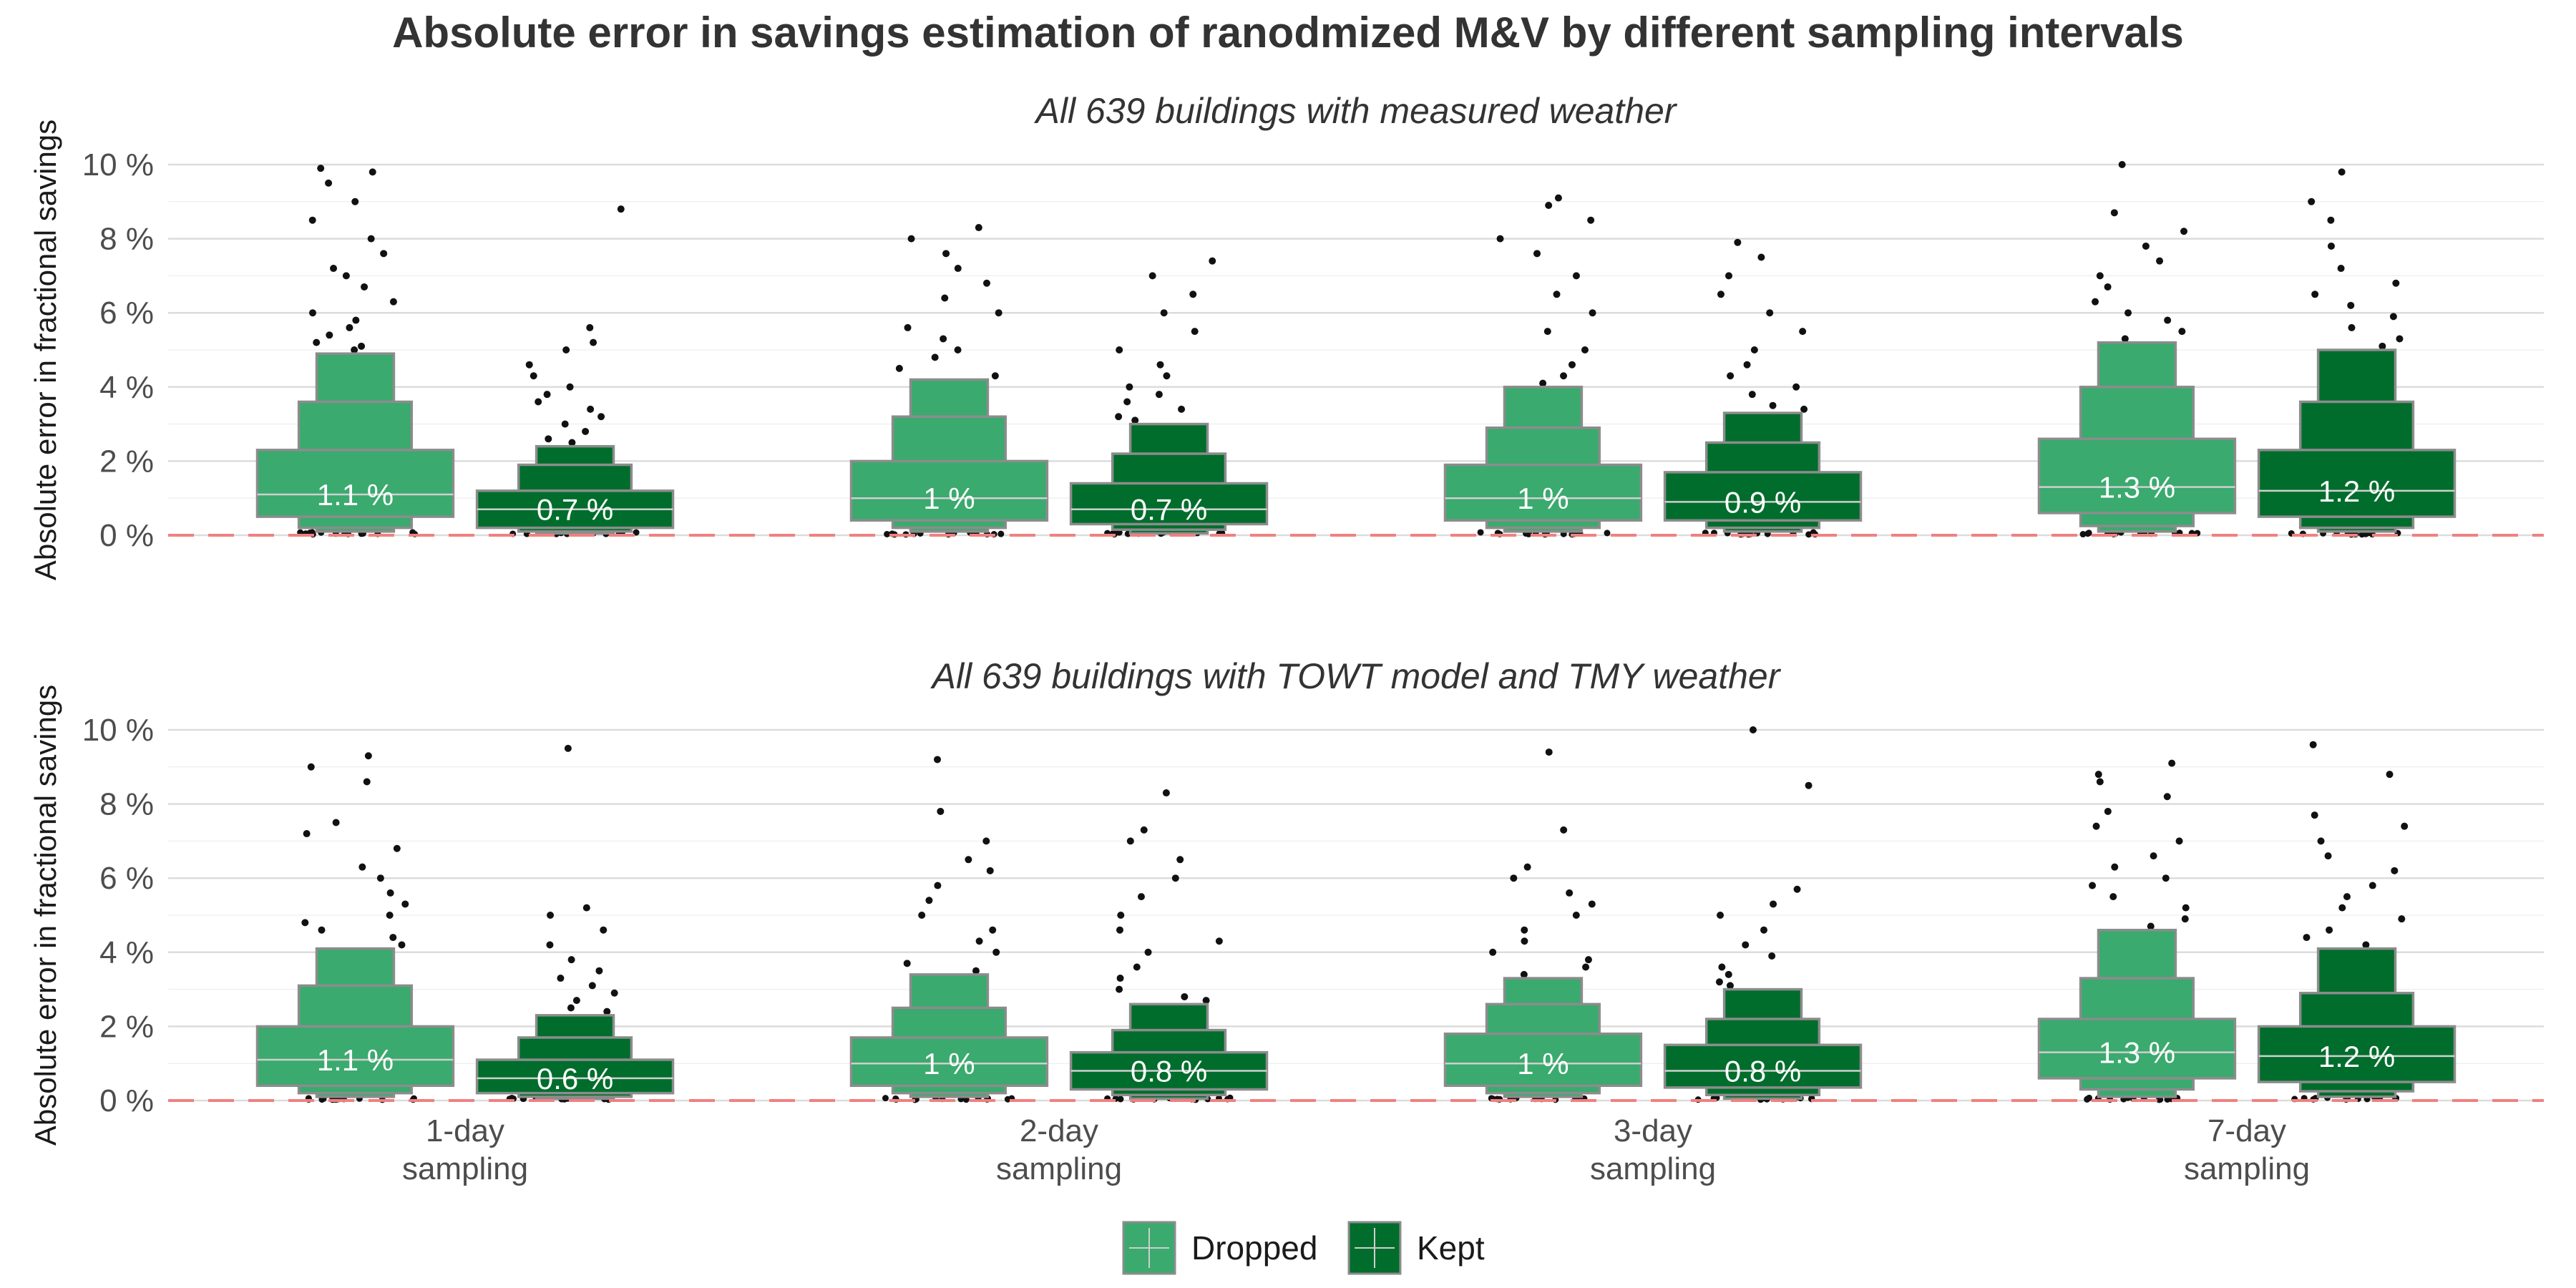 The width and height of the screenshot is (2576, 1288). Describe the element at coordinates (126, 805) in the screenshot. I see `y-tick-label: 8 %` at that location.